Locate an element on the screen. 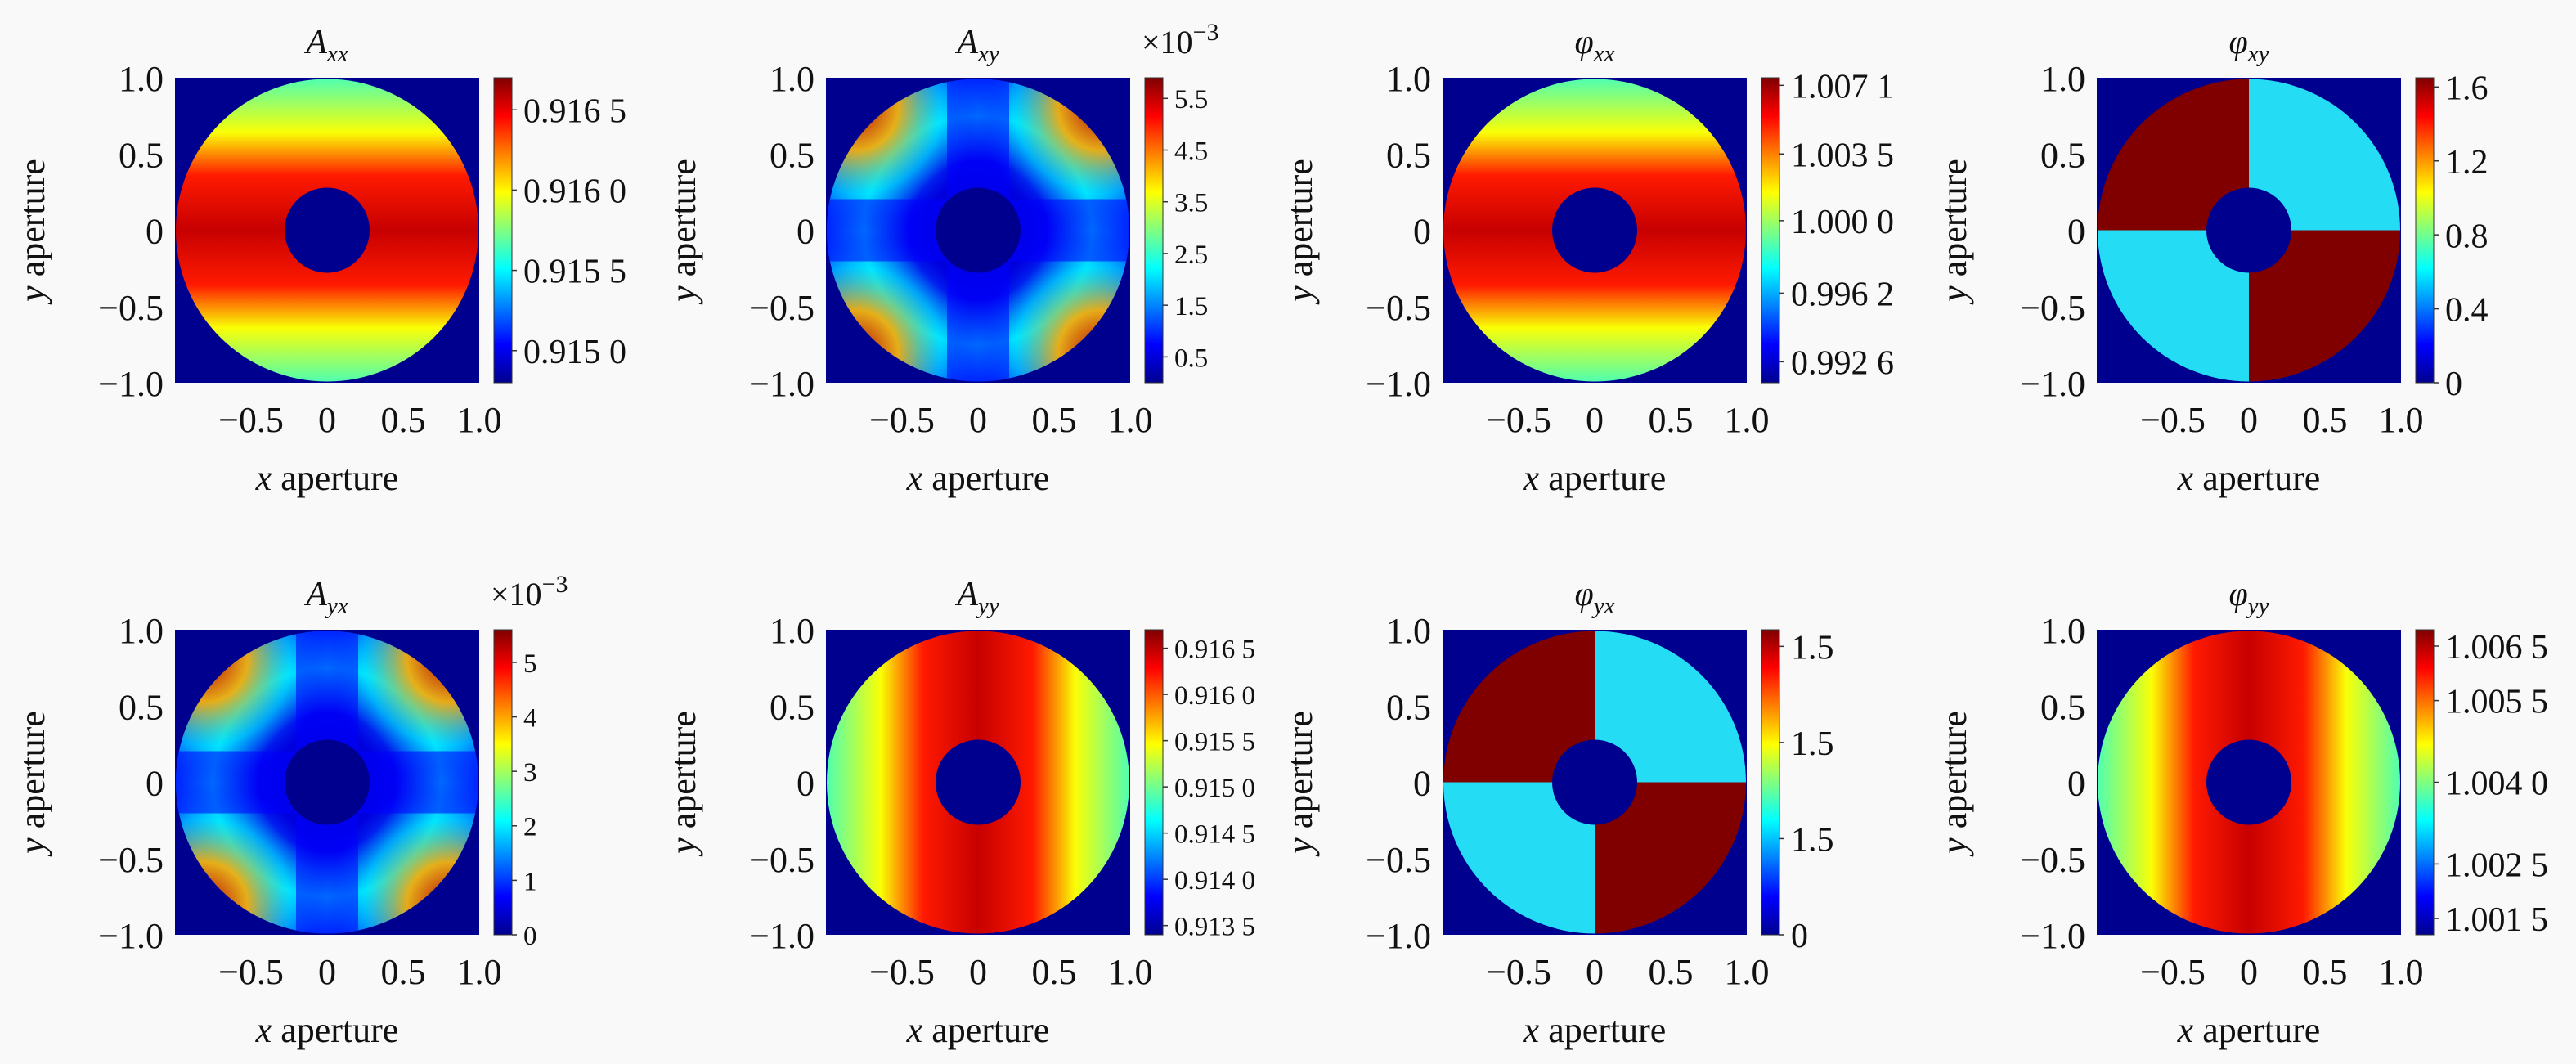 Image resolution: width=2576 pixels, height=1064 pixels. chart-title-base: A is located at coordinates (966, 42).